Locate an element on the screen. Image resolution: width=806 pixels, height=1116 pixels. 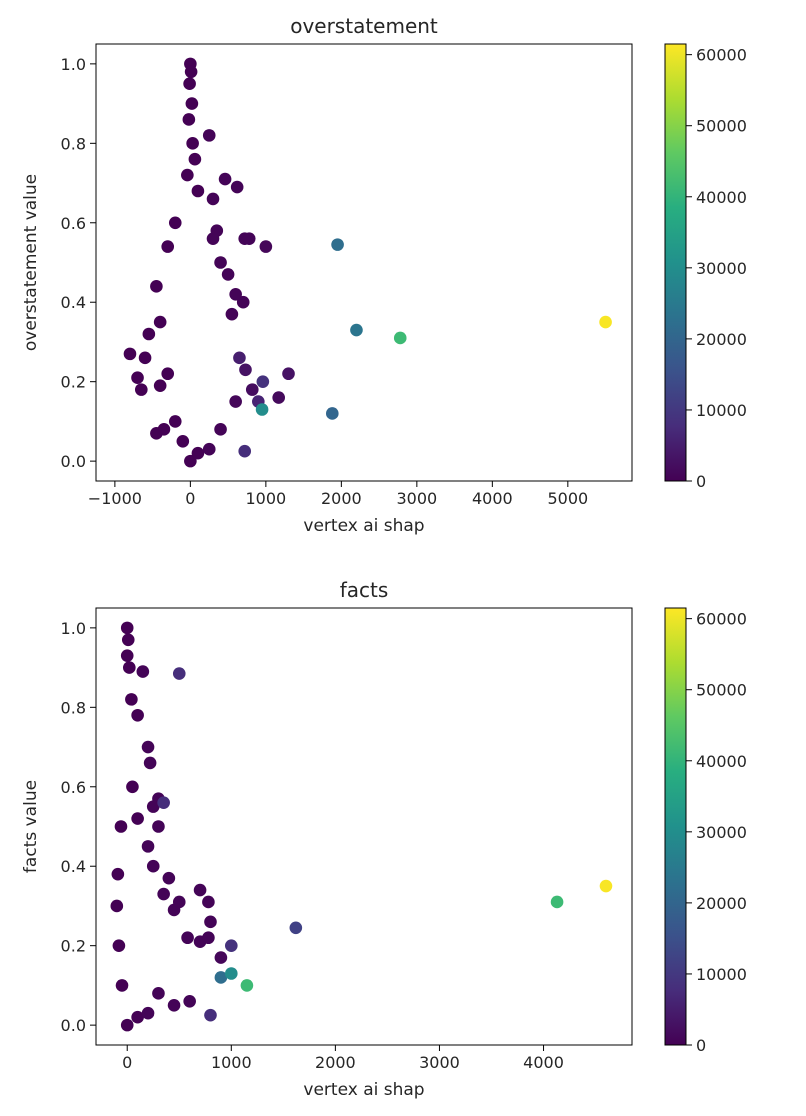
y-axis-label: overstatement value is located at coordinates (31, 262).